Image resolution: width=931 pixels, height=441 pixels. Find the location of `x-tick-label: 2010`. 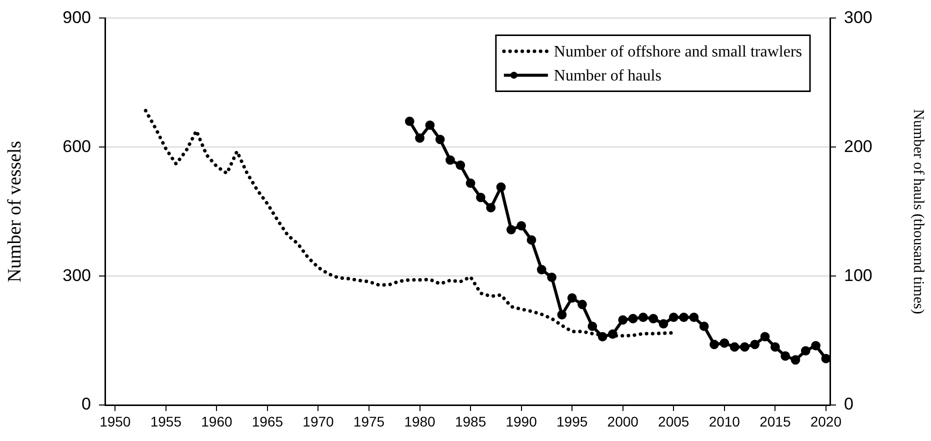

x-tick-label: 2010 is located at coordinates (724, 421).